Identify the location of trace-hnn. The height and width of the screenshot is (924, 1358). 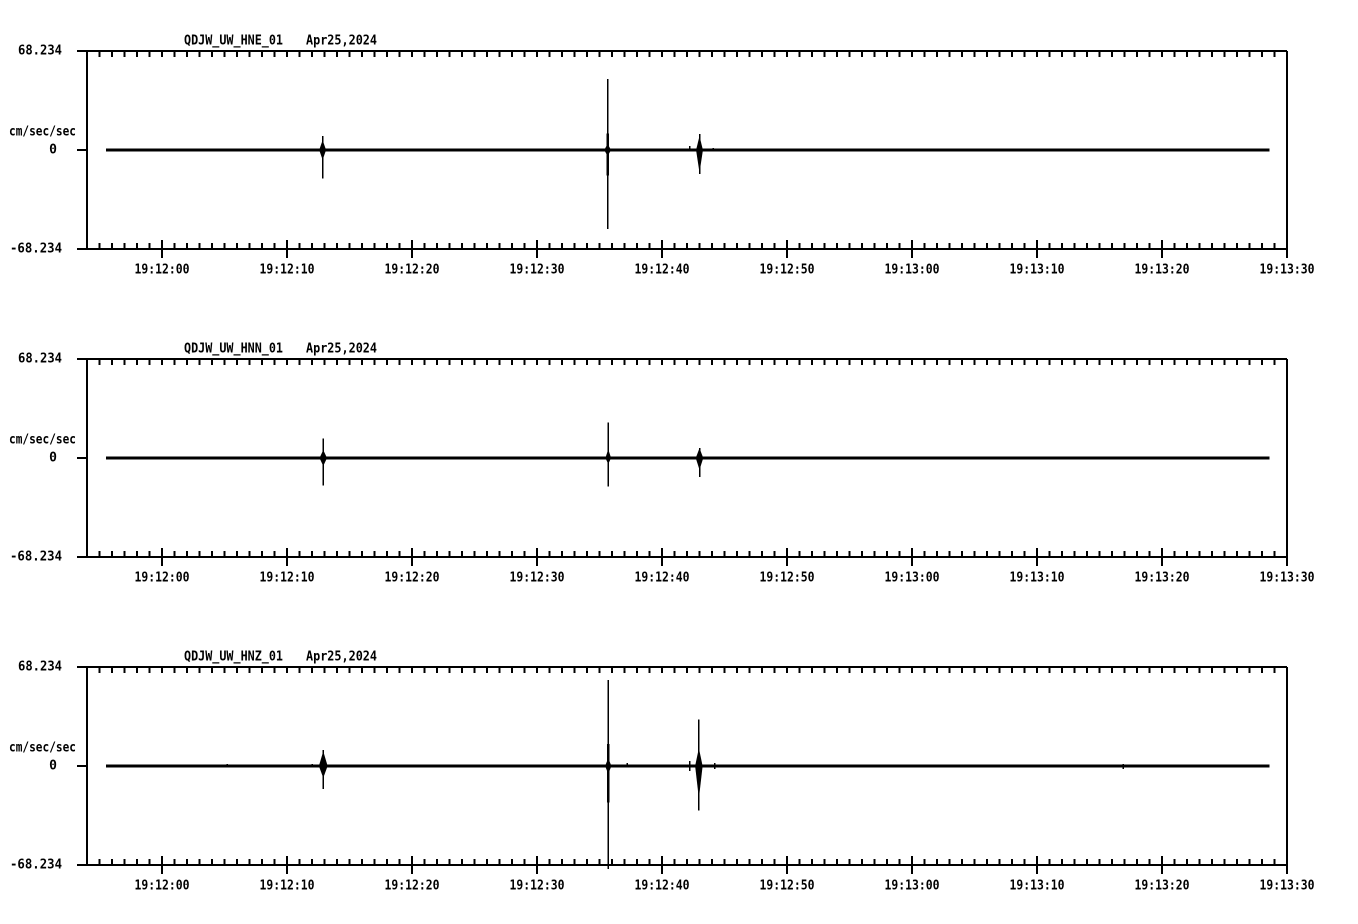
(687, 454).